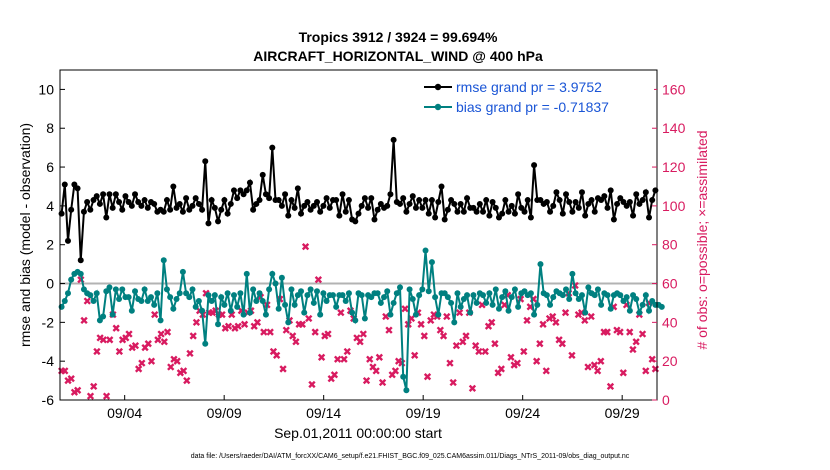 The image size is (830, 470). I want to click on right-tick-label: 120, so click(674, 167).